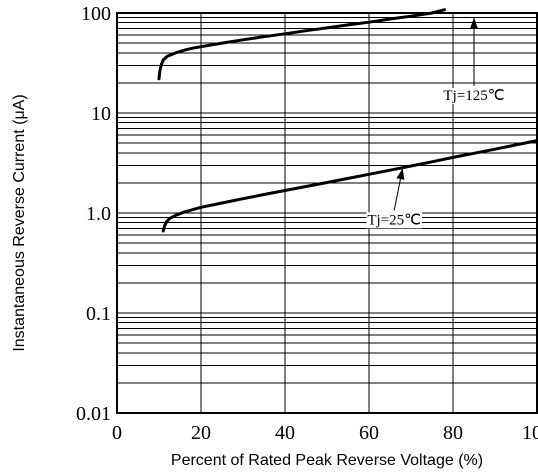 The height and width of the screenshot is (472, 538). I want to click on x-tick-label: 40, so click(285, 433).